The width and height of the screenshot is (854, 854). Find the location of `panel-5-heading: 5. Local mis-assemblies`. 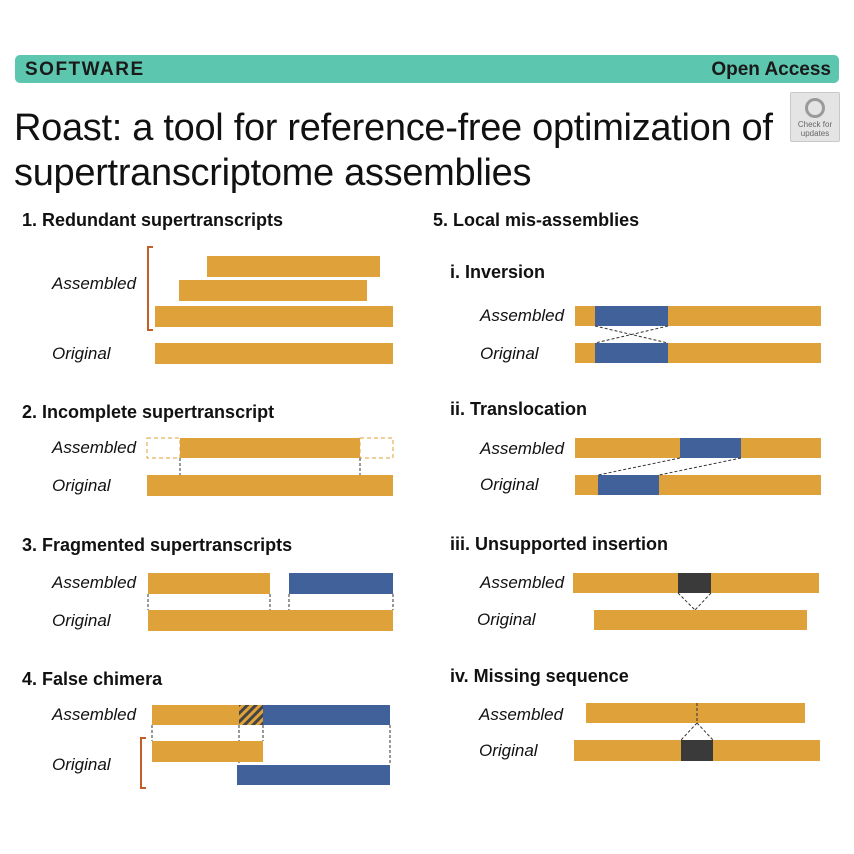

panel-5-heading: 5. Local mis-assemblies is located at coordinates (536, 220).